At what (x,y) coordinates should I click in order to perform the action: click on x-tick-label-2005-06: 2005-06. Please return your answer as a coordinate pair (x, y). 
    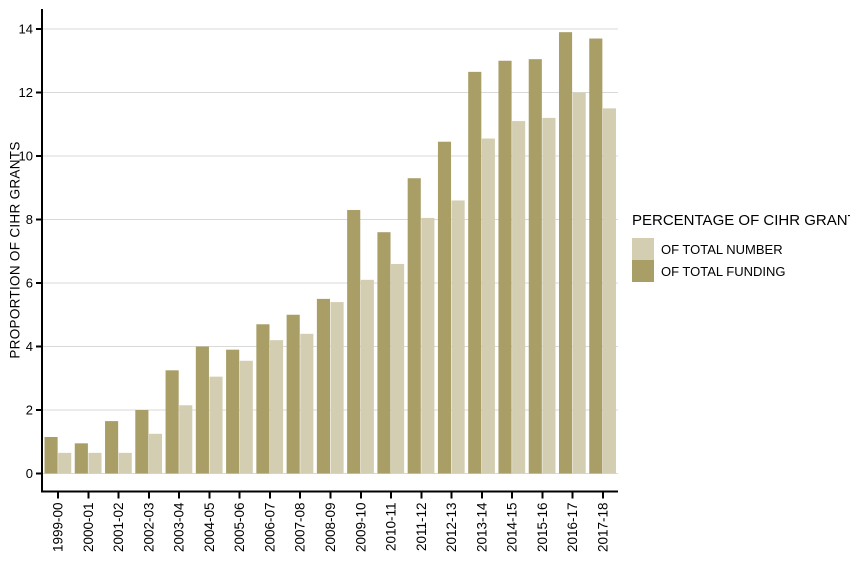
    Looking at the image, I should click on (239, 528).